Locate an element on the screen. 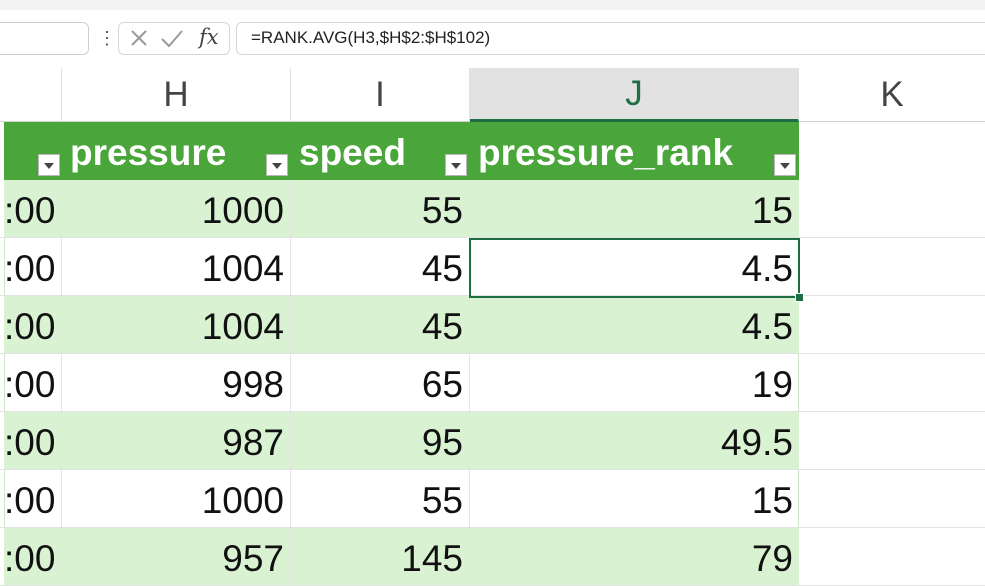  fill-handle is located at coordinates (799, 297).